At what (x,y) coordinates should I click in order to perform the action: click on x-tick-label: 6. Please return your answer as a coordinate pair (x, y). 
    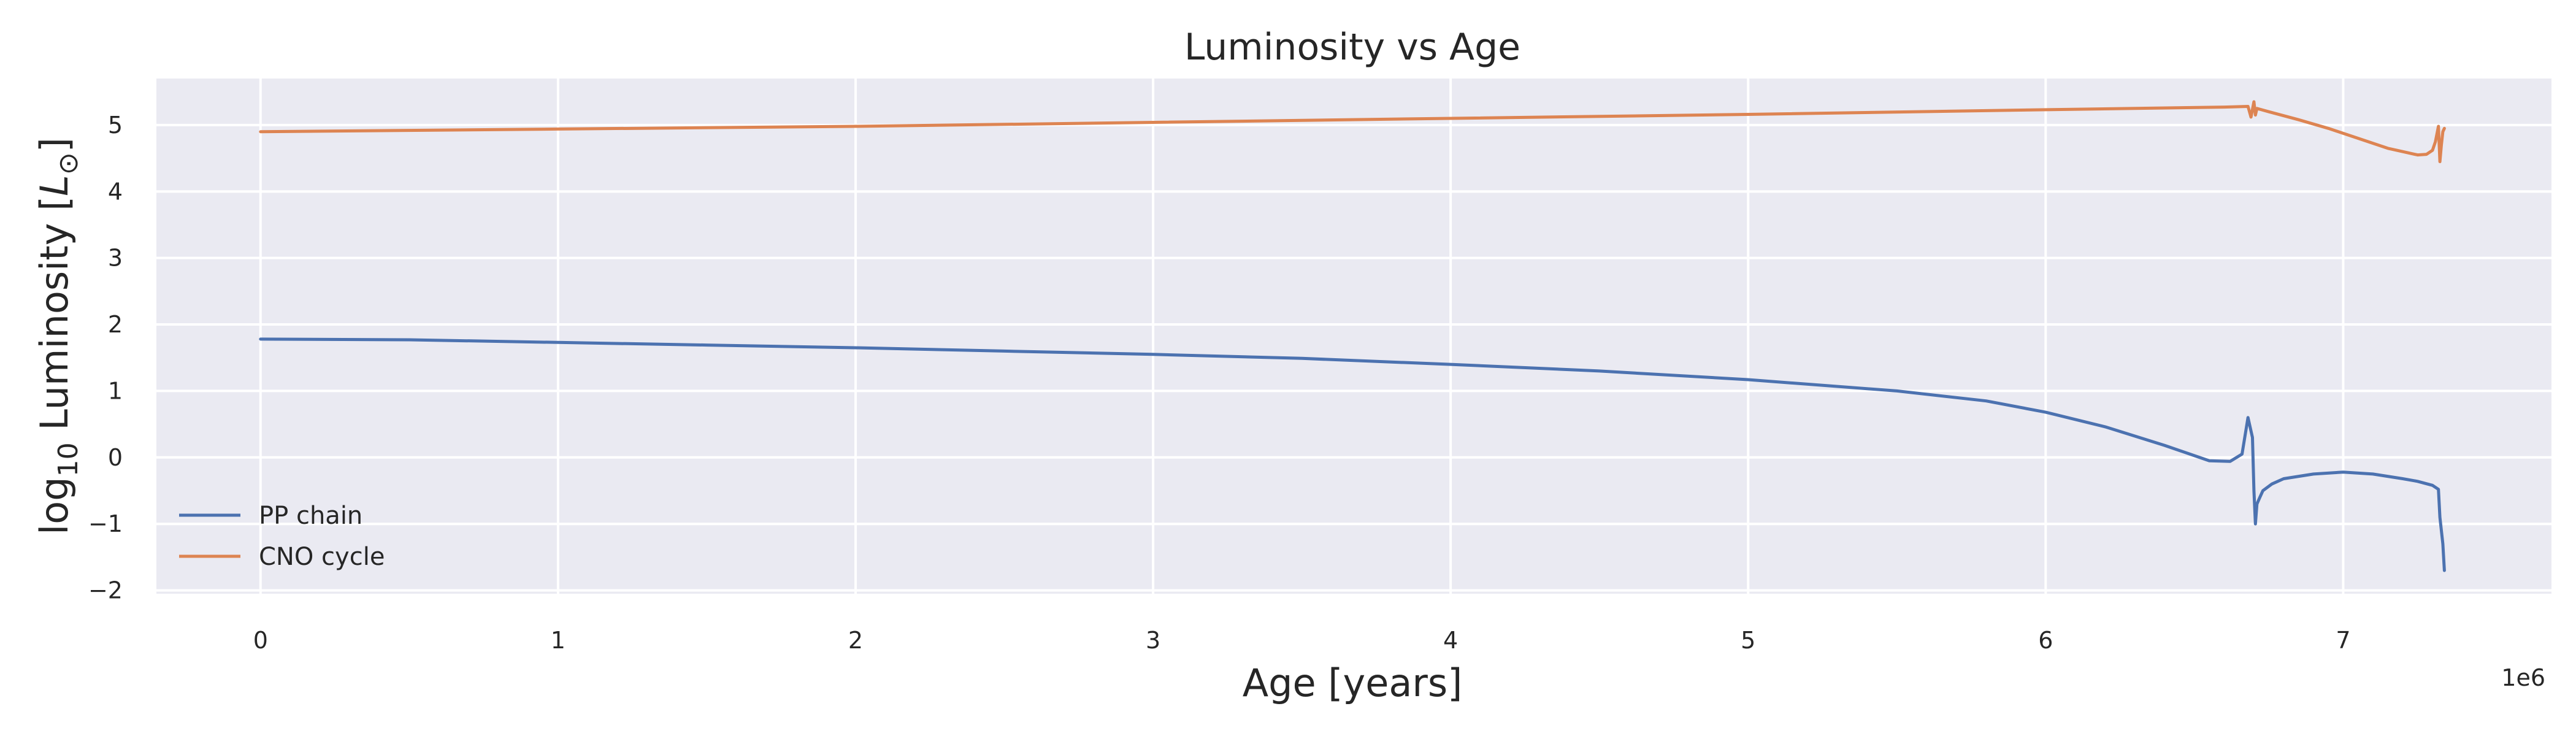
    Looking at the image, I should click on (2045, 640).